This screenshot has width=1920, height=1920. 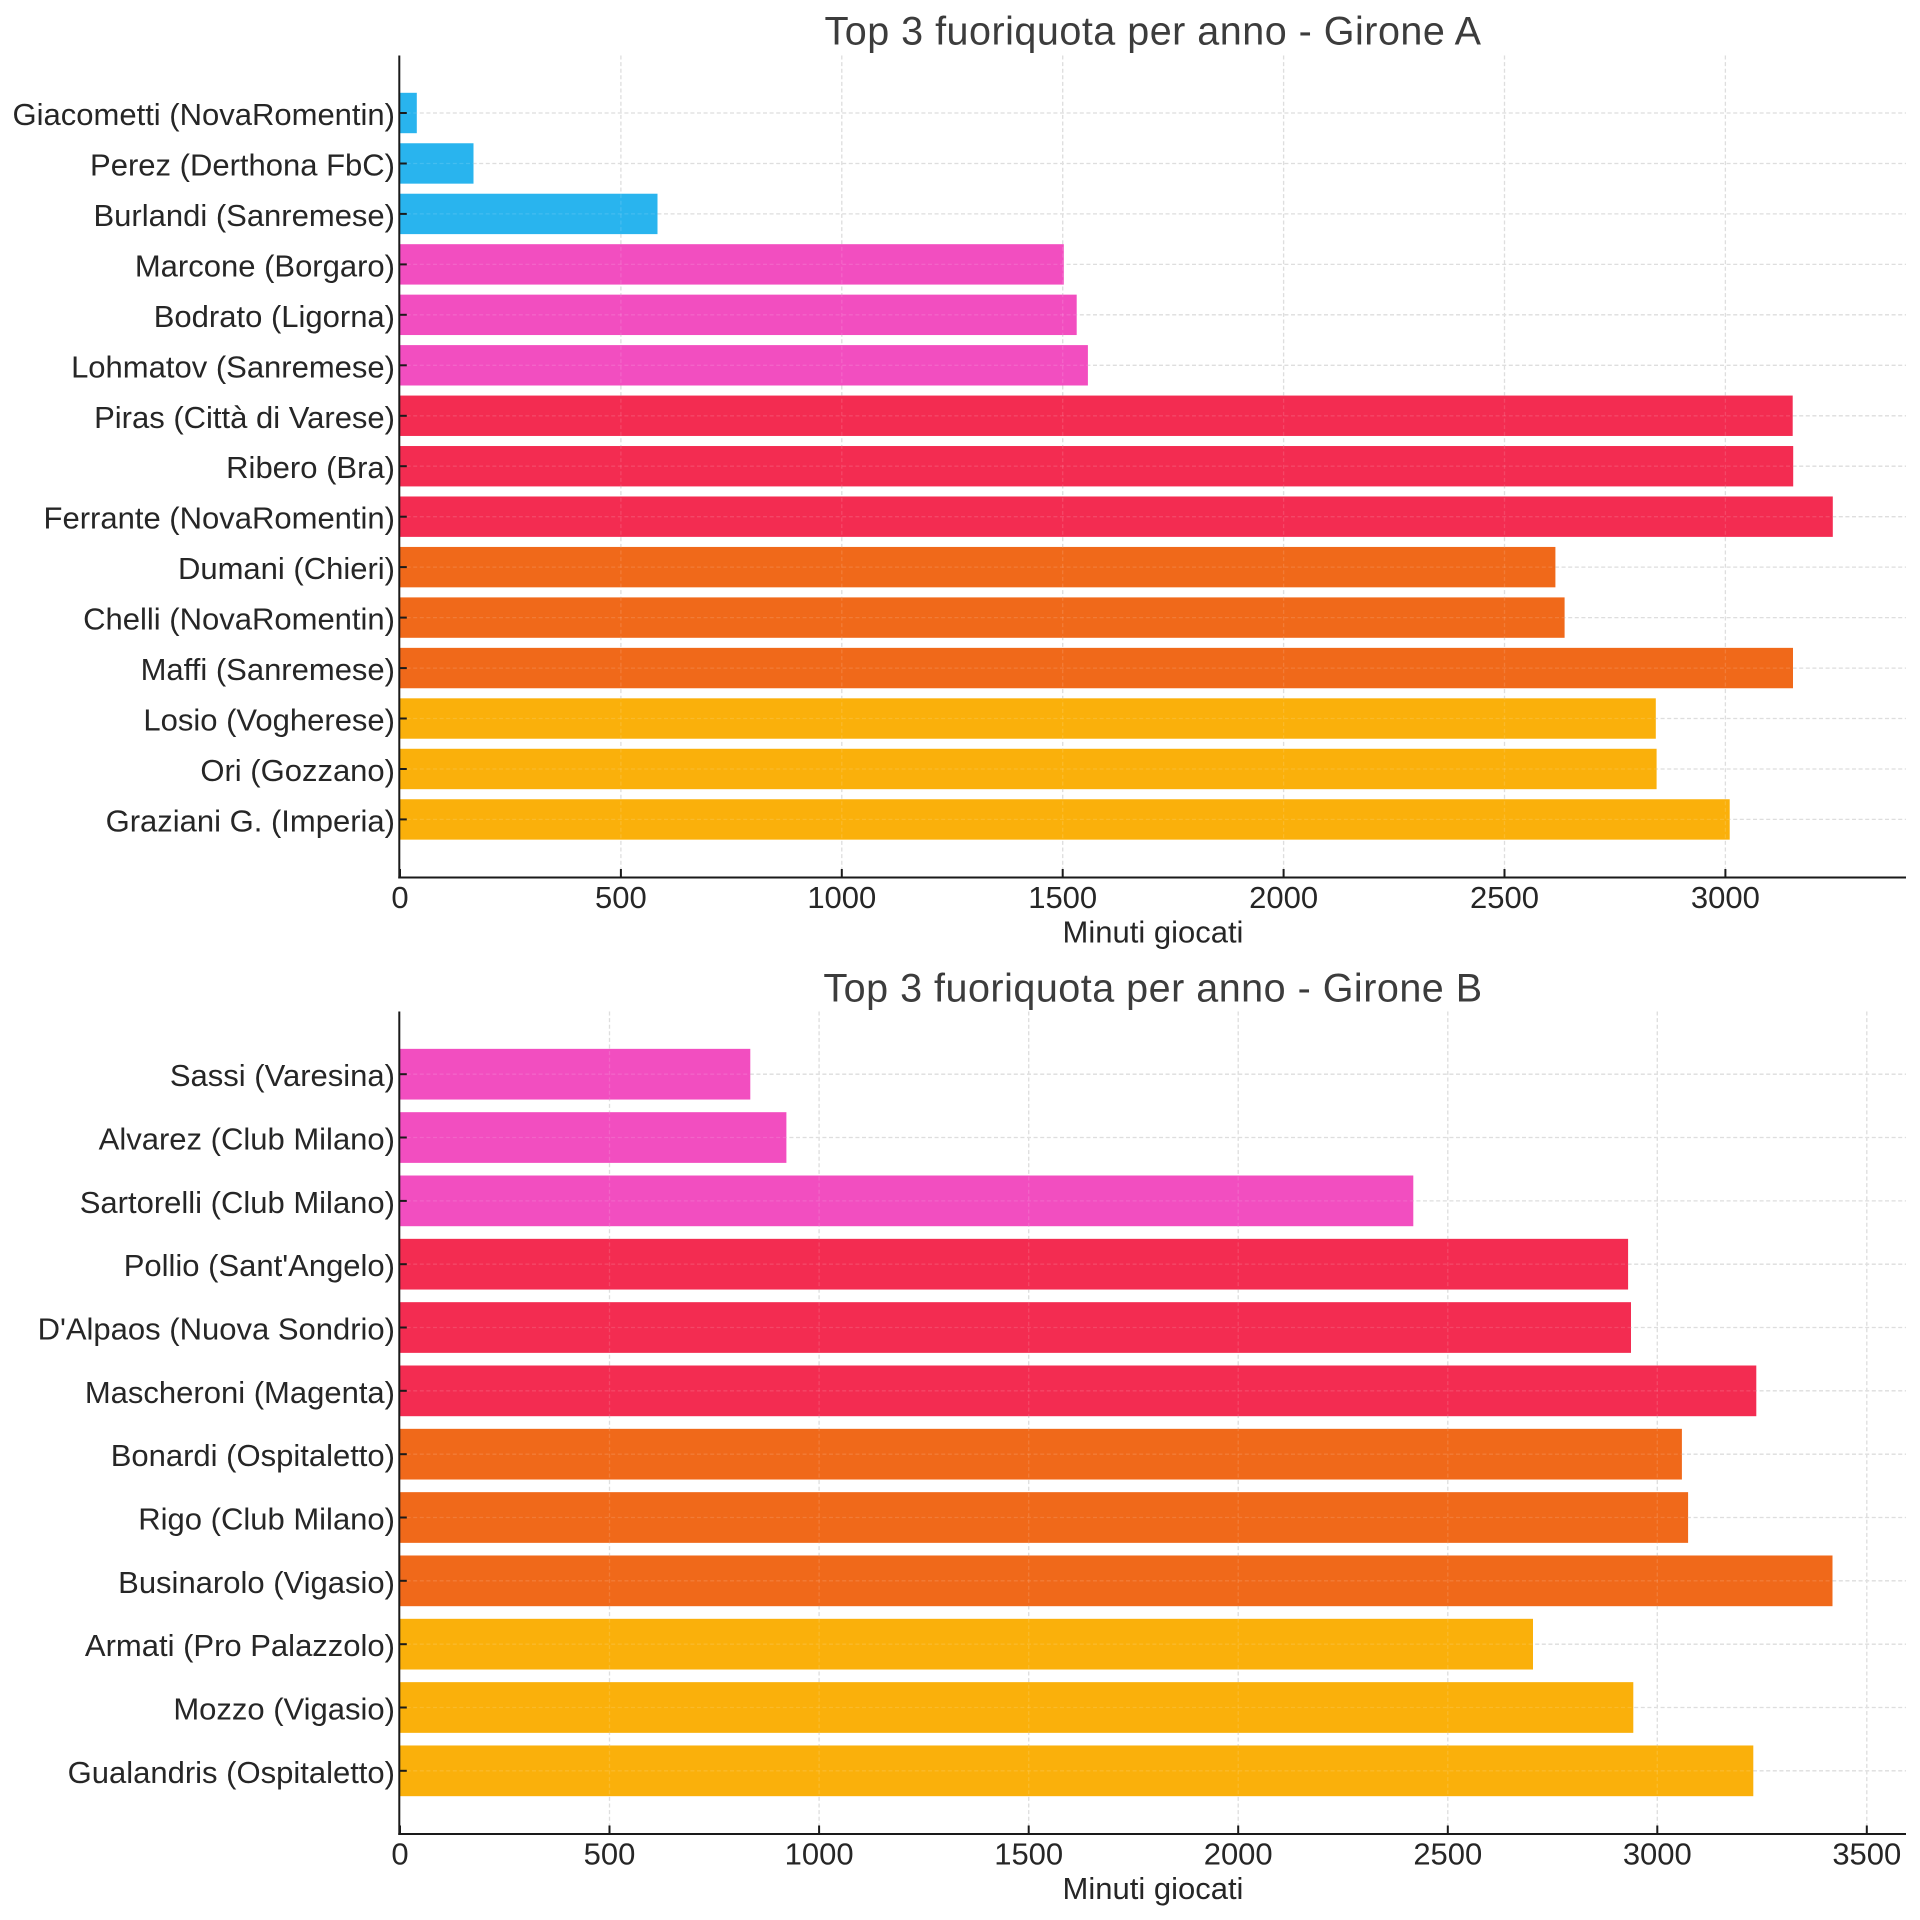 I want to click on svg-text: Perez (Derthona FbC), so click(x=242, y=165).